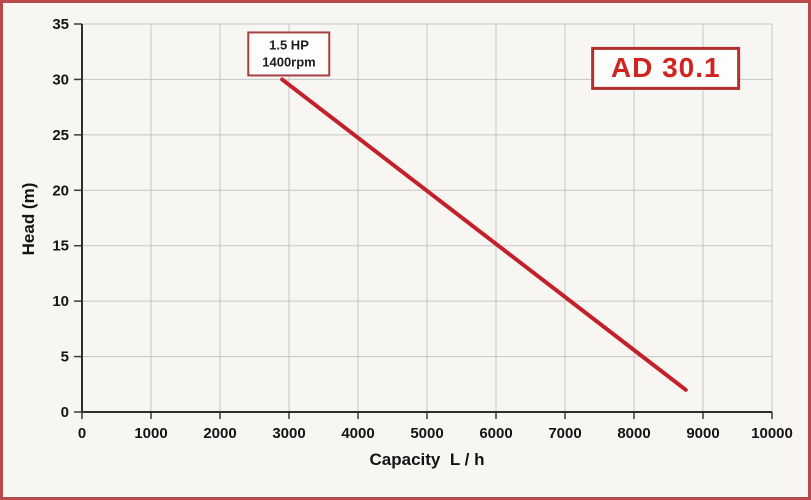 The height and width of the screenshot is (500, 811). What do you see at coordinates (60, 246) in the screenshot?
I see `y-tick-label: 15` at bounding box center [60, 246].